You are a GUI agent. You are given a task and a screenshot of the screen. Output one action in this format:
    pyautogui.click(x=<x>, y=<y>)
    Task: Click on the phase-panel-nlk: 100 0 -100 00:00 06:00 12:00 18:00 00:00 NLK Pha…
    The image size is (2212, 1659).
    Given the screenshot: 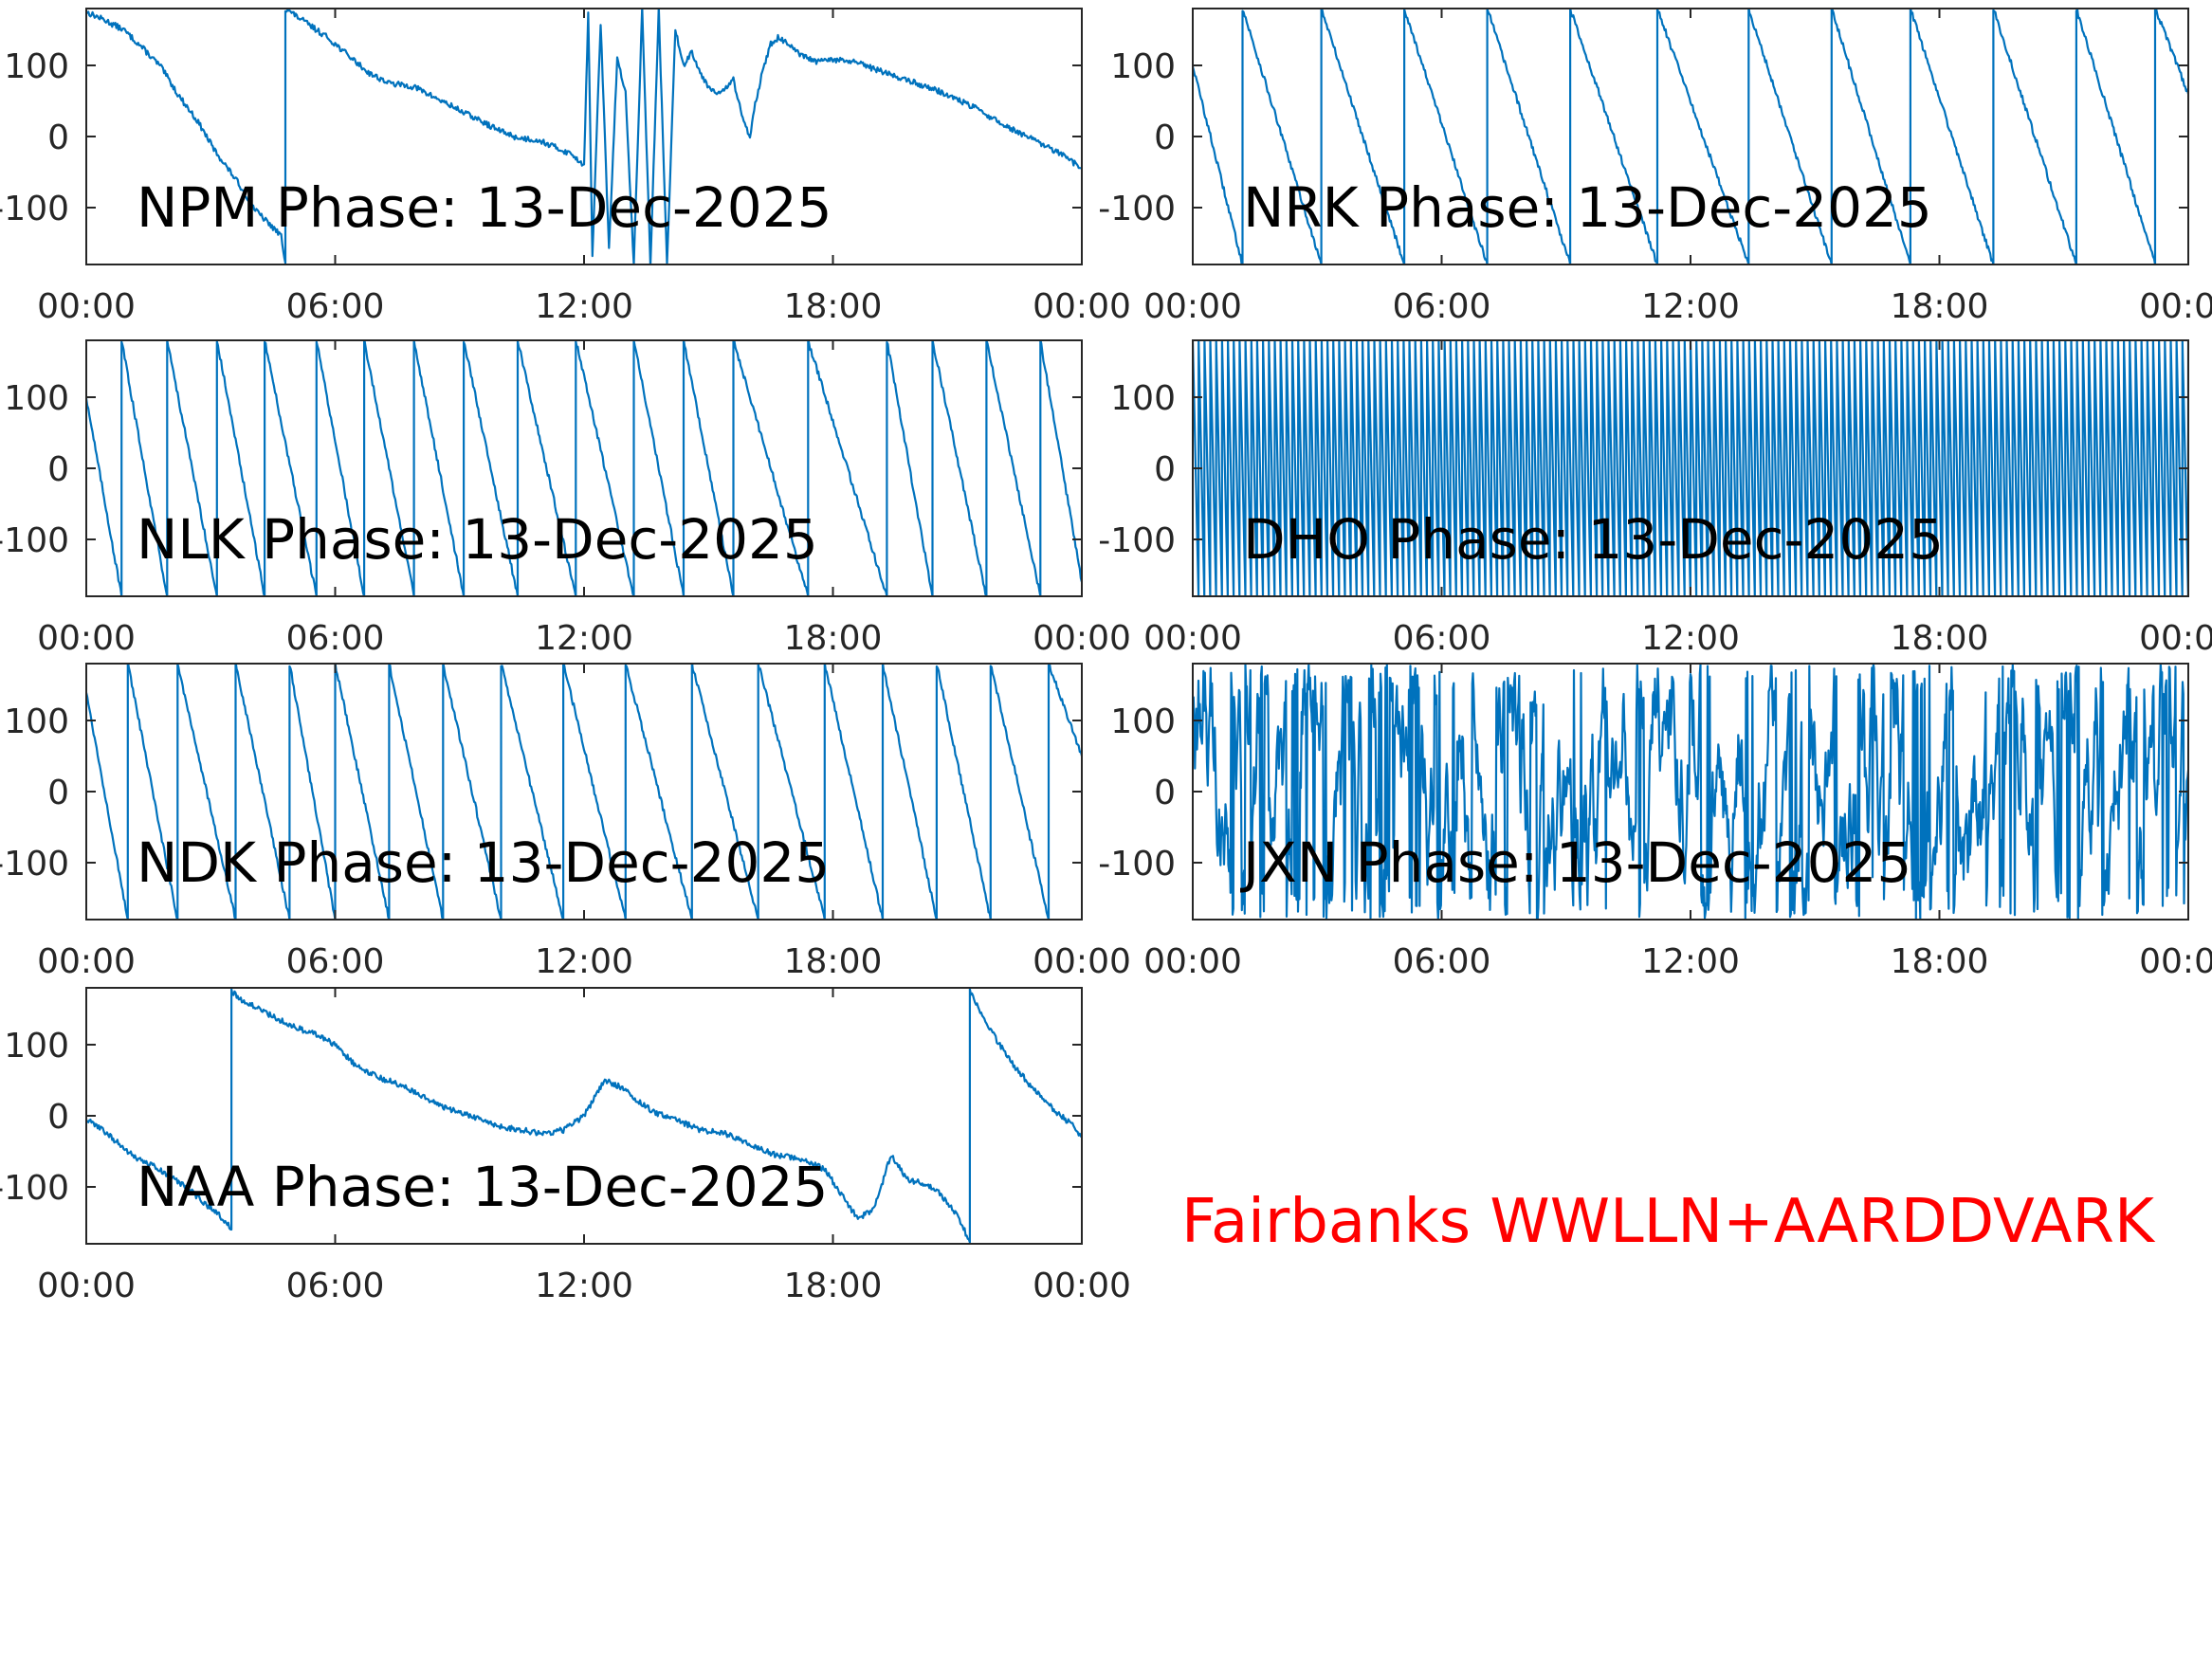 What is the action you would take?
    pyautogui.click(x=565, y=498)
    